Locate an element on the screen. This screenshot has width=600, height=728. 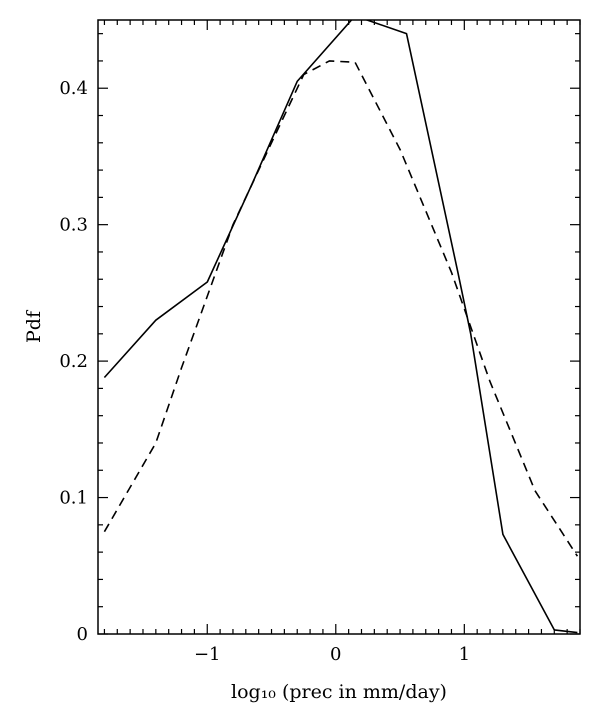
y-axis-title: Pdf is located at coordinates (34, 326).